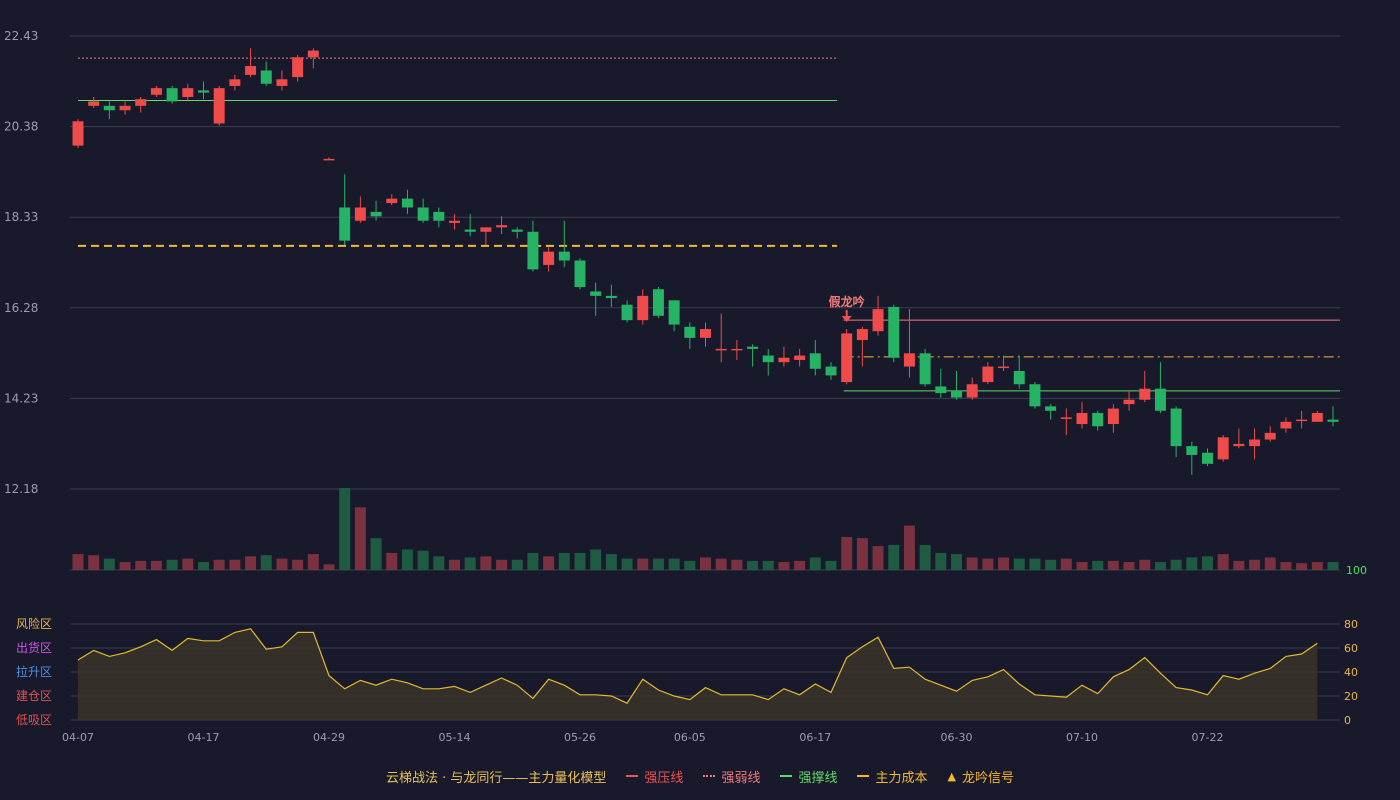 The image size is (1400, 800). What do you see at coordinates (863, 776) in the screenshot?
I see `dashed-line-icon` at bounding box center [863, 776].